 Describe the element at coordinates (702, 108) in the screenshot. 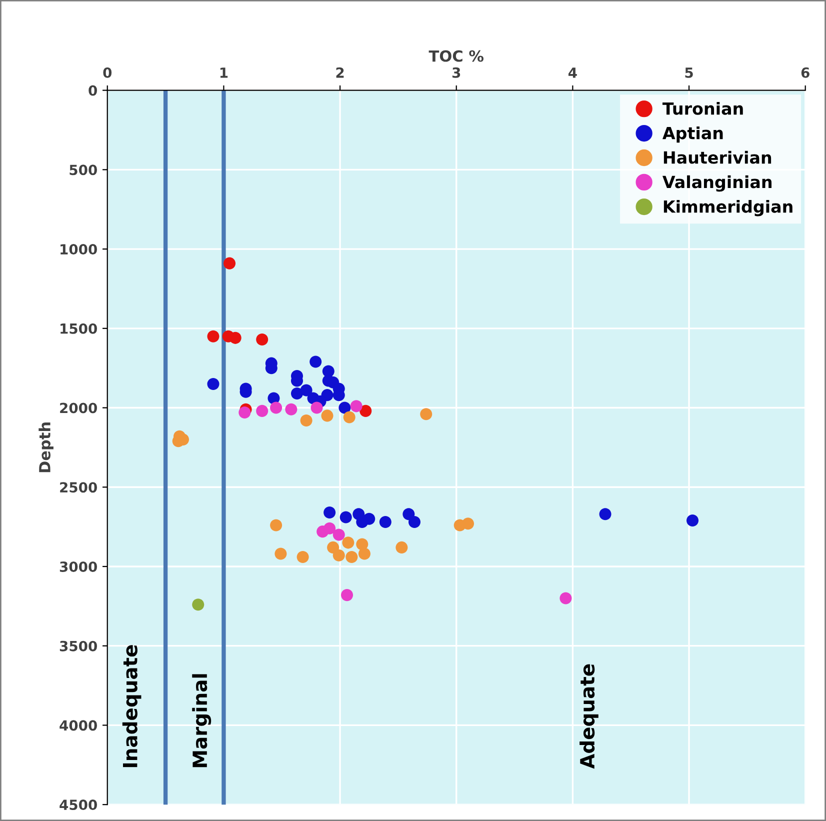

I see `legend-label: Turonian` at that location.